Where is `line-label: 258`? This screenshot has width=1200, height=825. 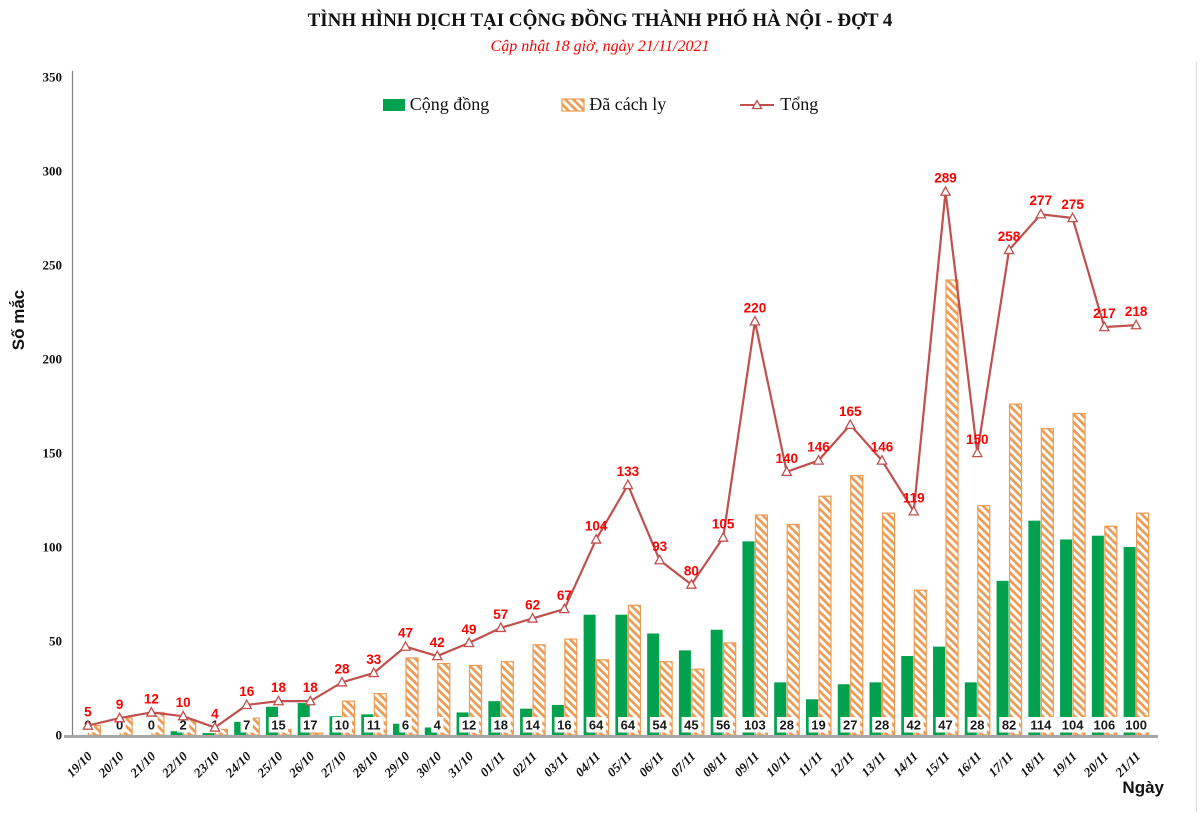
line-label: 258 is located at coordinates (1009, 236).